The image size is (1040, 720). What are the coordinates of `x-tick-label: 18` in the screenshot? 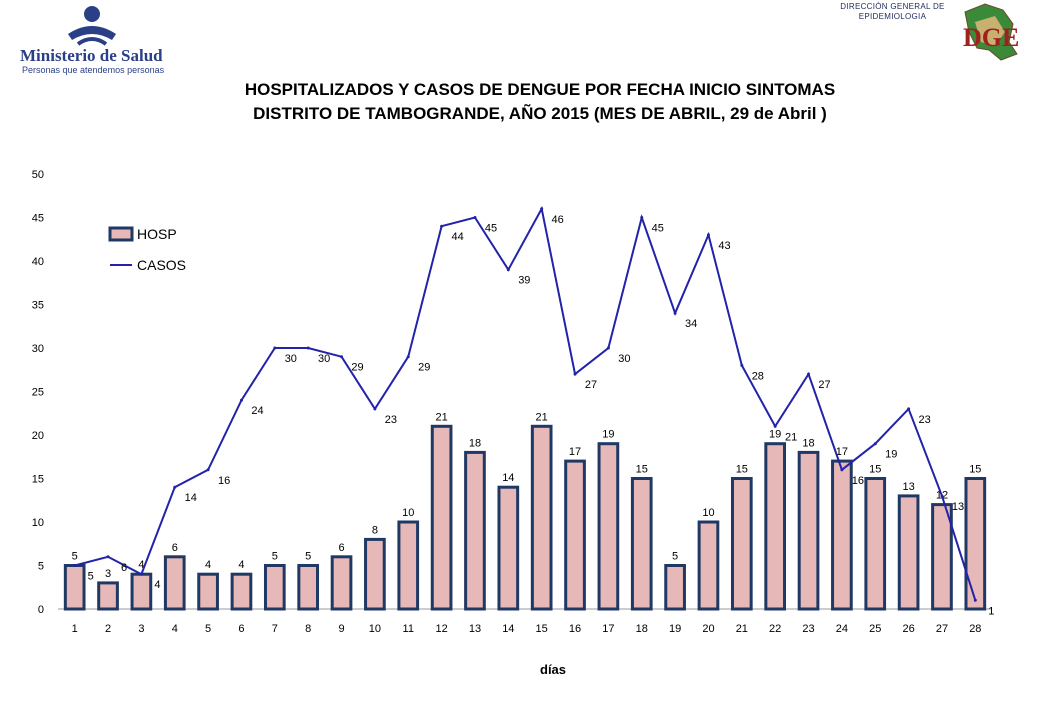 It's located at (642, 629).